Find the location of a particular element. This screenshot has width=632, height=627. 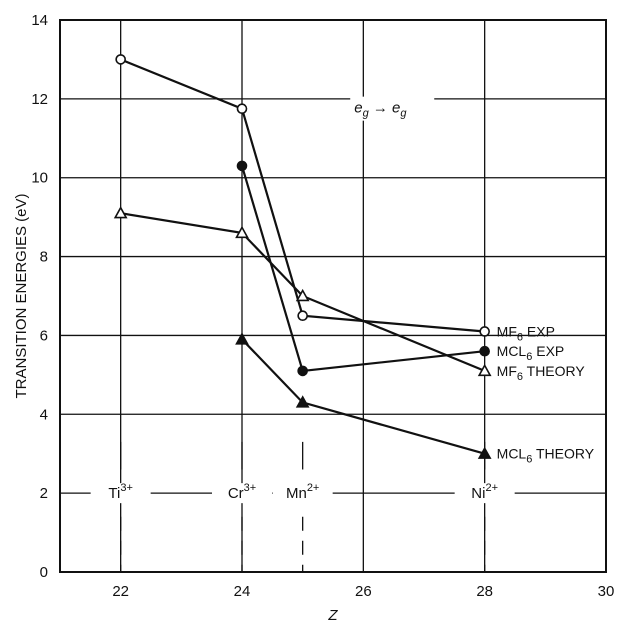

y-tick-label: 2 is located at coordinates (44, 493).